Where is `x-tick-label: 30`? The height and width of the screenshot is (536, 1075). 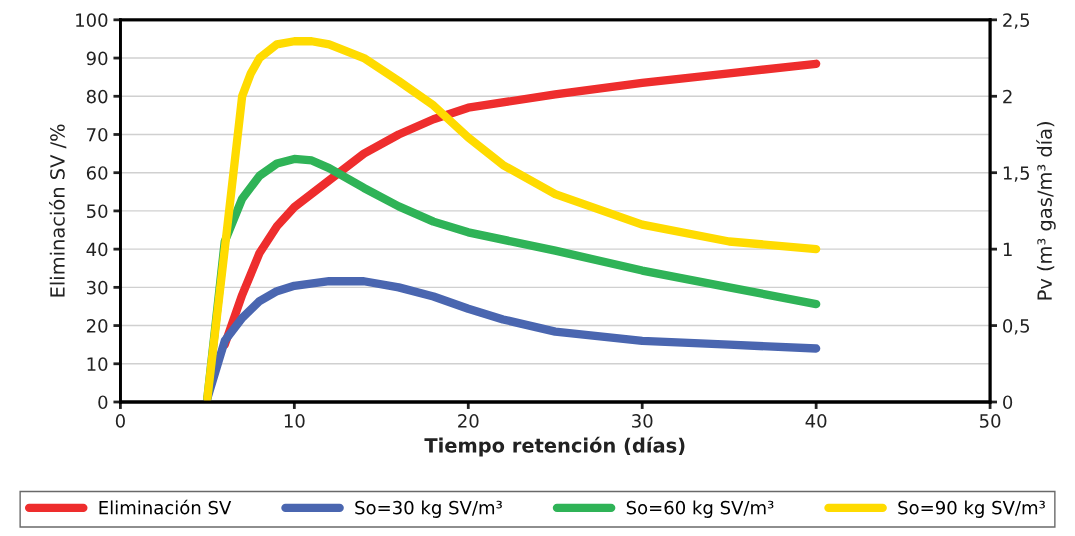
x-tick-label: 30 is located at coordinates (642, 421).